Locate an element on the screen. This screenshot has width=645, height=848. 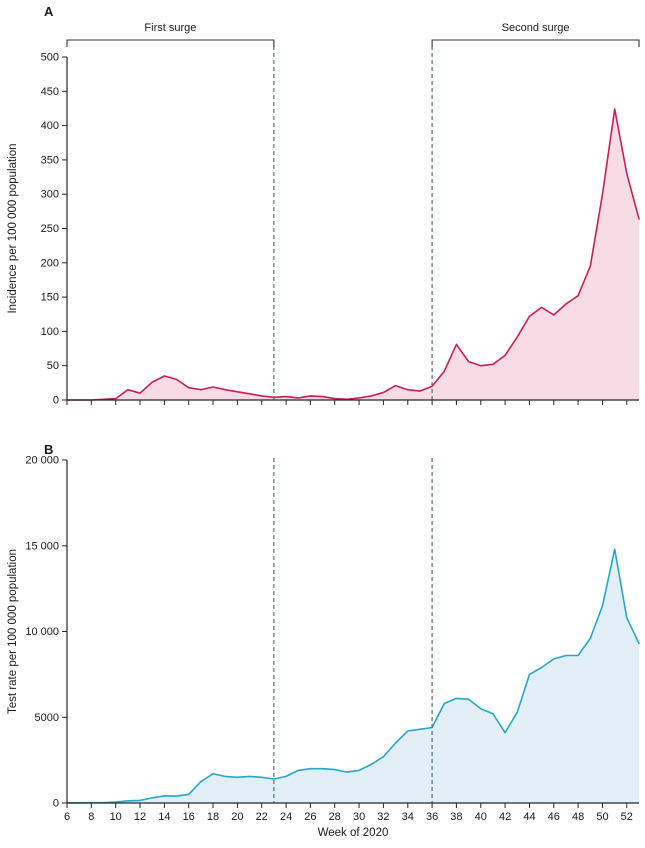
x-tick-label: 26 is located at coordinates (310, 817).